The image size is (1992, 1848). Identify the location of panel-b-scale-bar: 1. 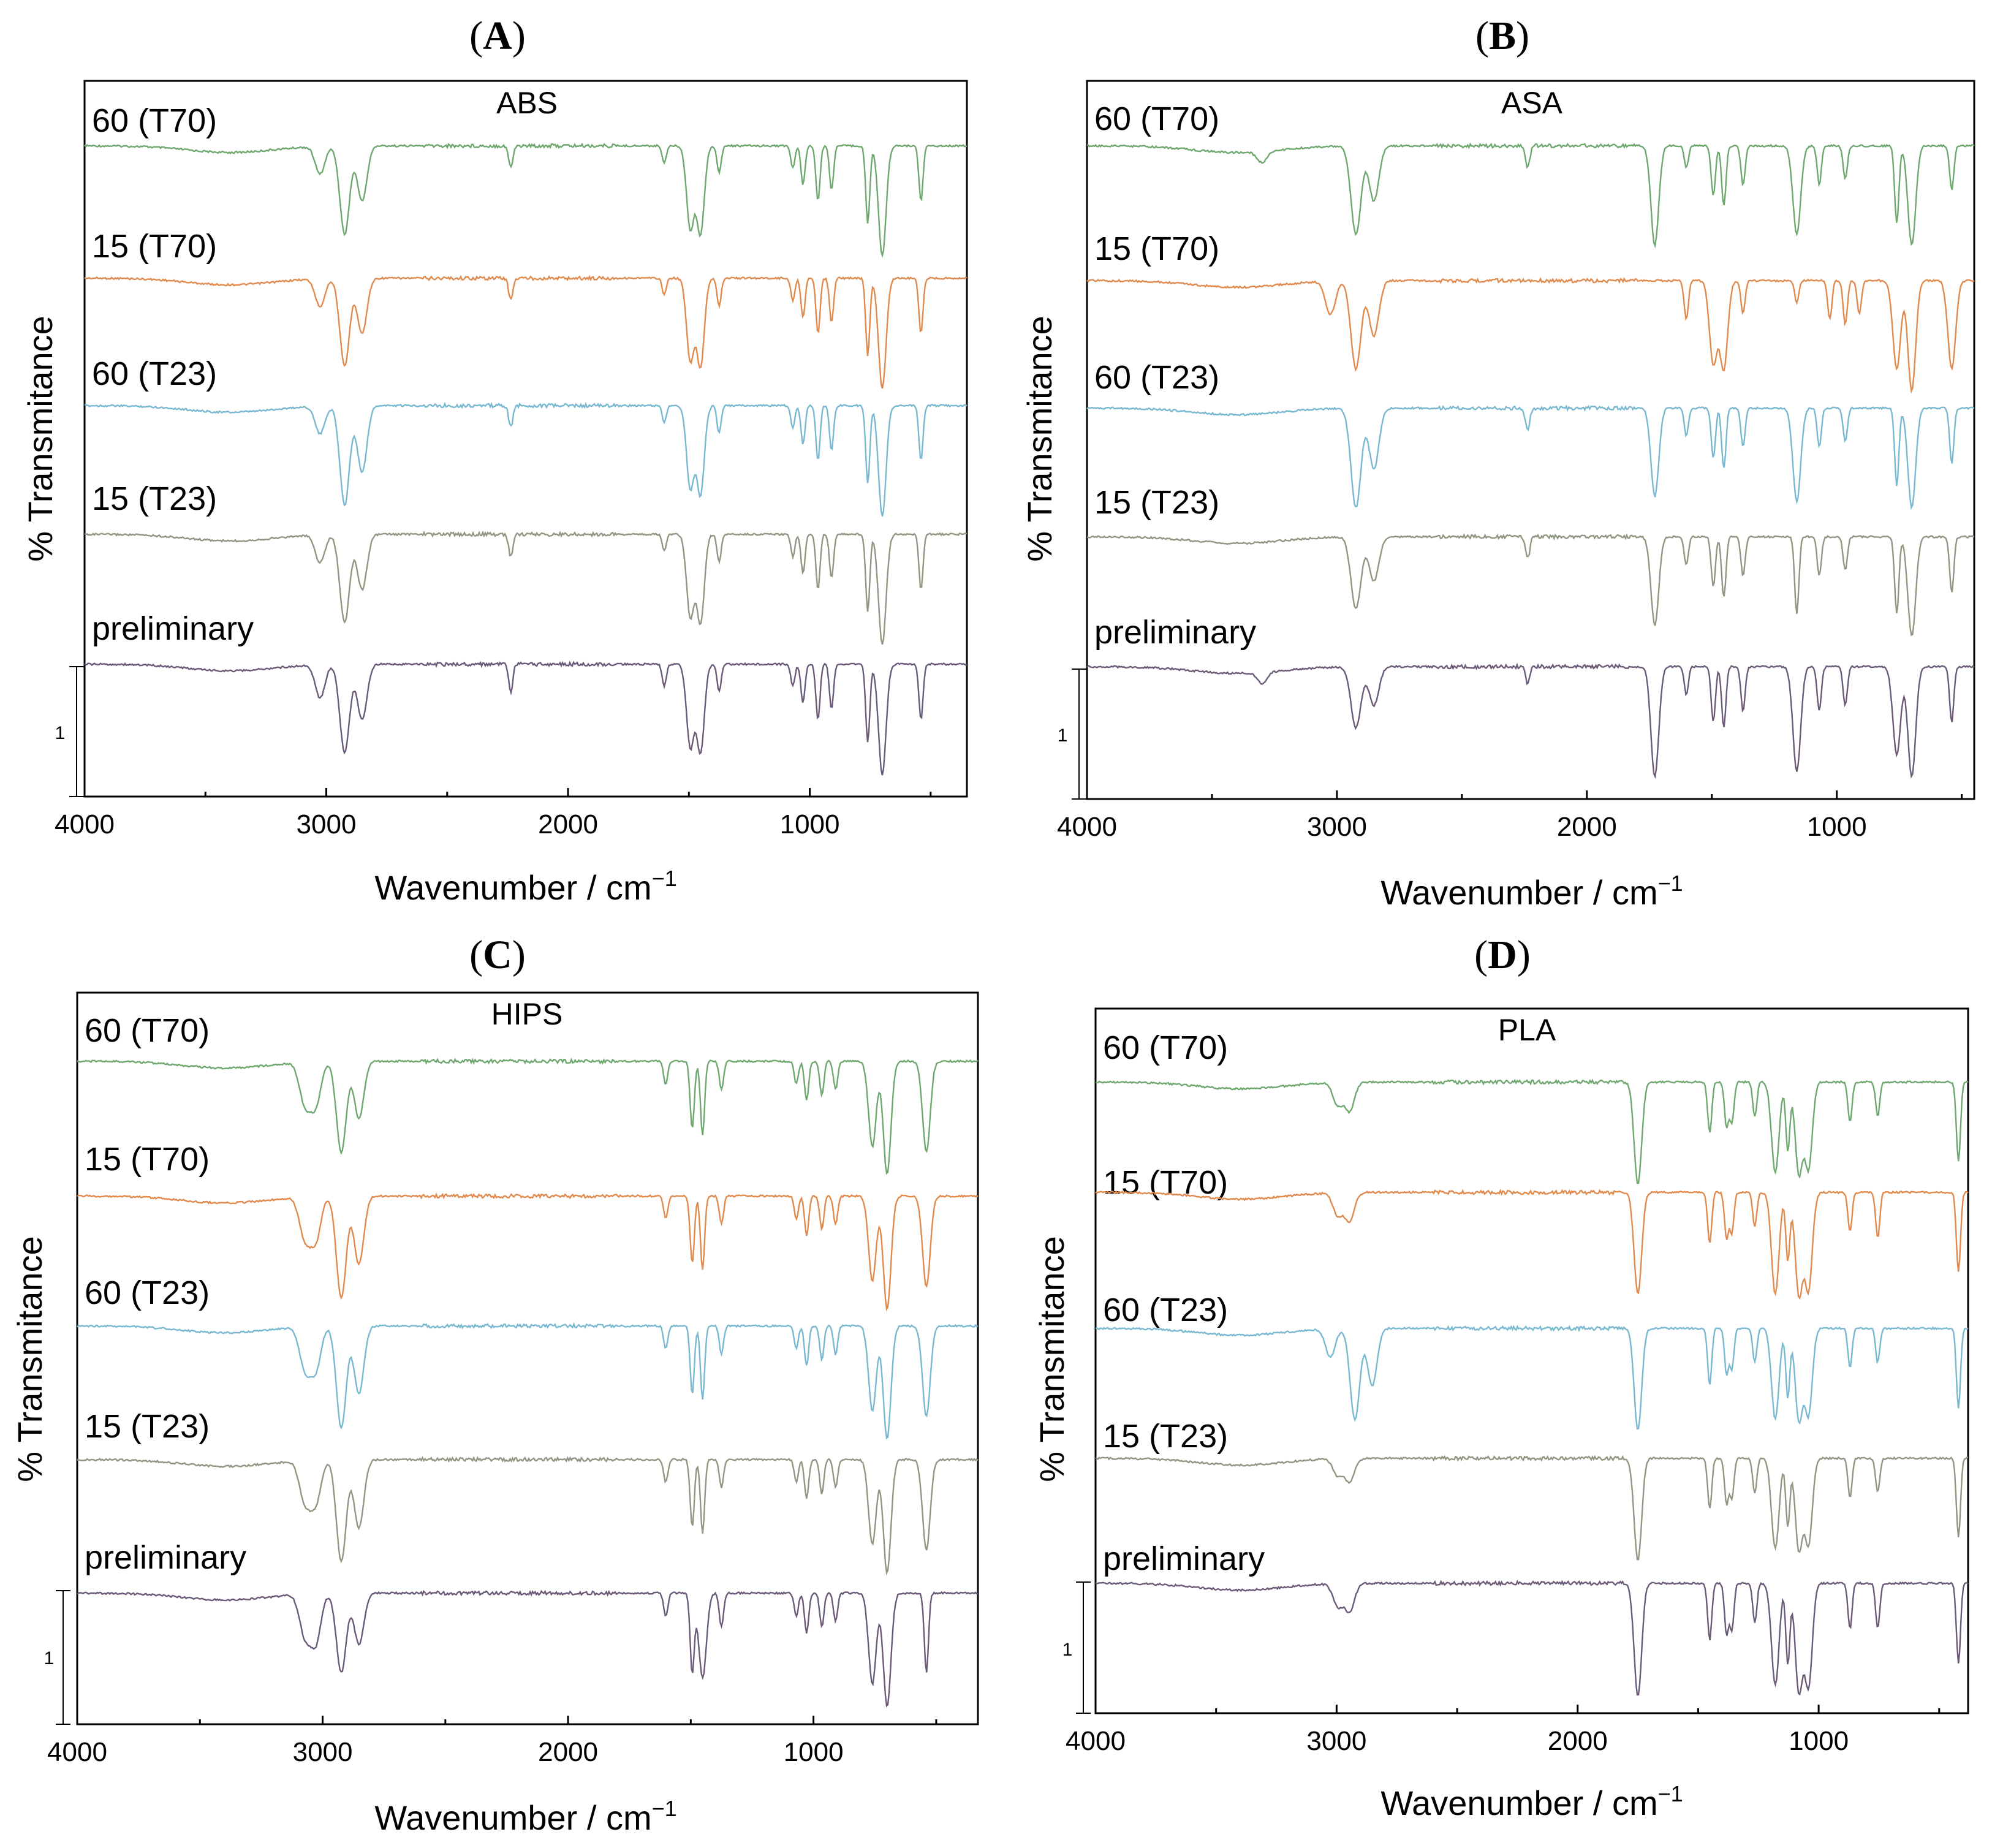
(1072, 734).